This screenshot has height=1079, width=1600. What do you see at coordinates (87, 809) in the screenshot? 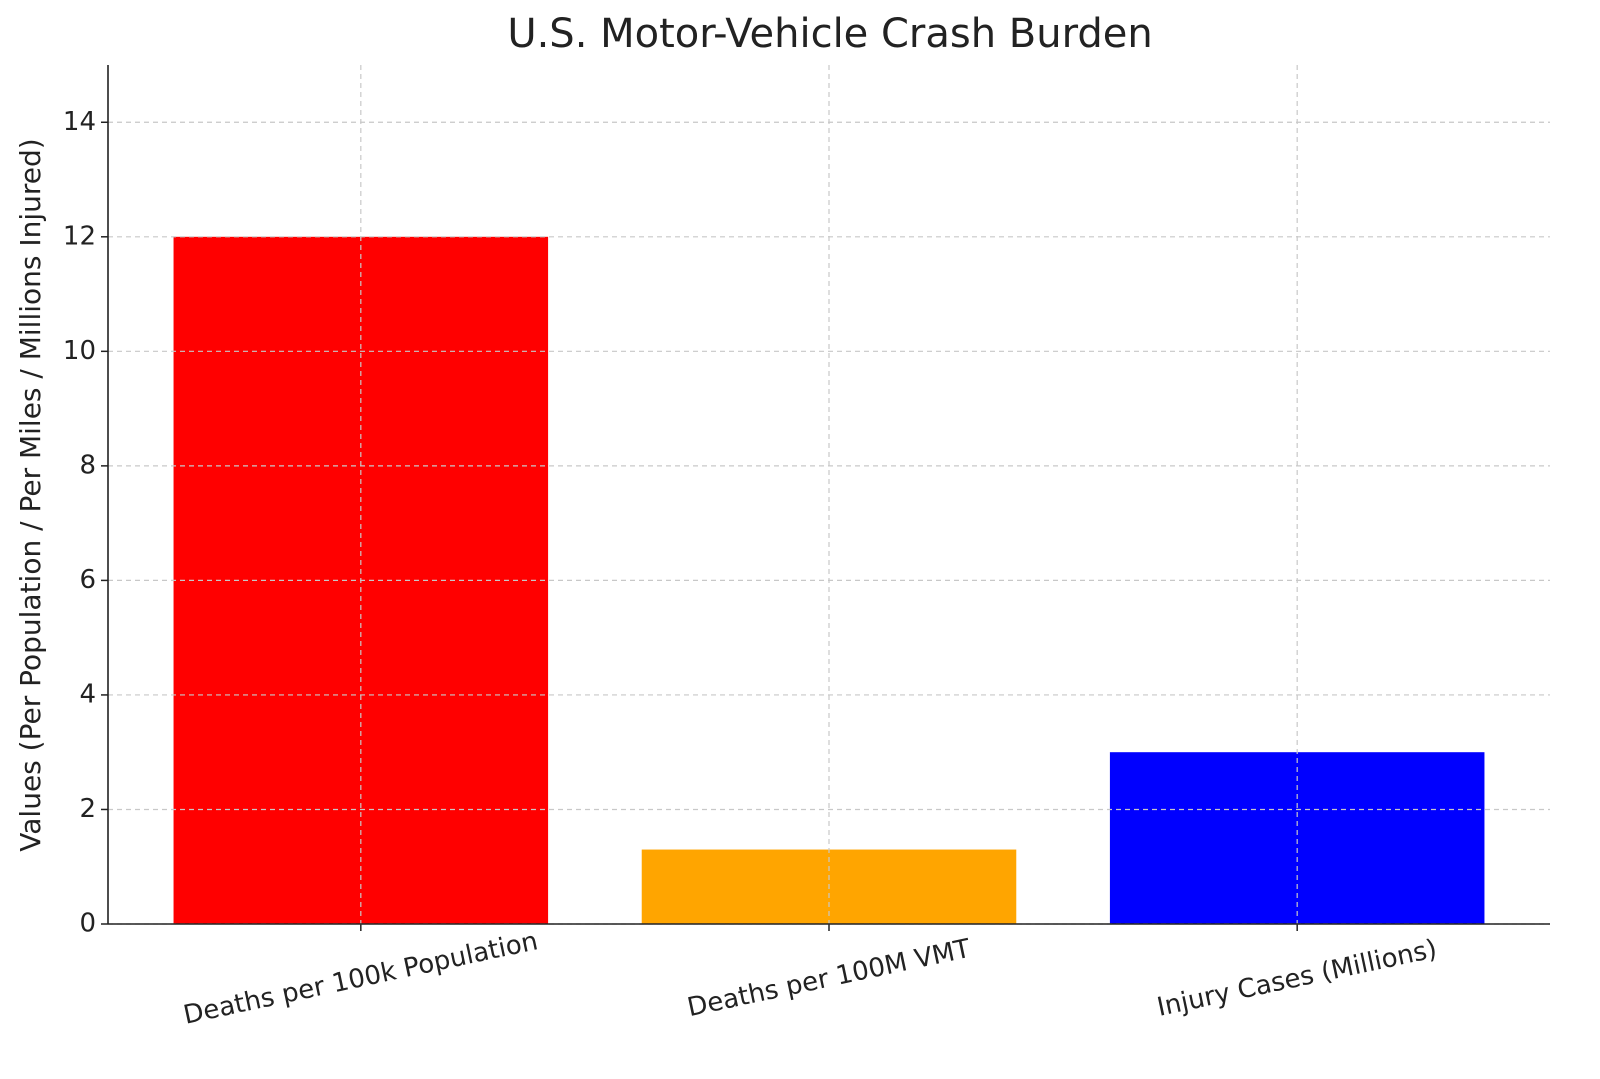
I see `y-tick-label: 2` at bounding box center [87, 809].